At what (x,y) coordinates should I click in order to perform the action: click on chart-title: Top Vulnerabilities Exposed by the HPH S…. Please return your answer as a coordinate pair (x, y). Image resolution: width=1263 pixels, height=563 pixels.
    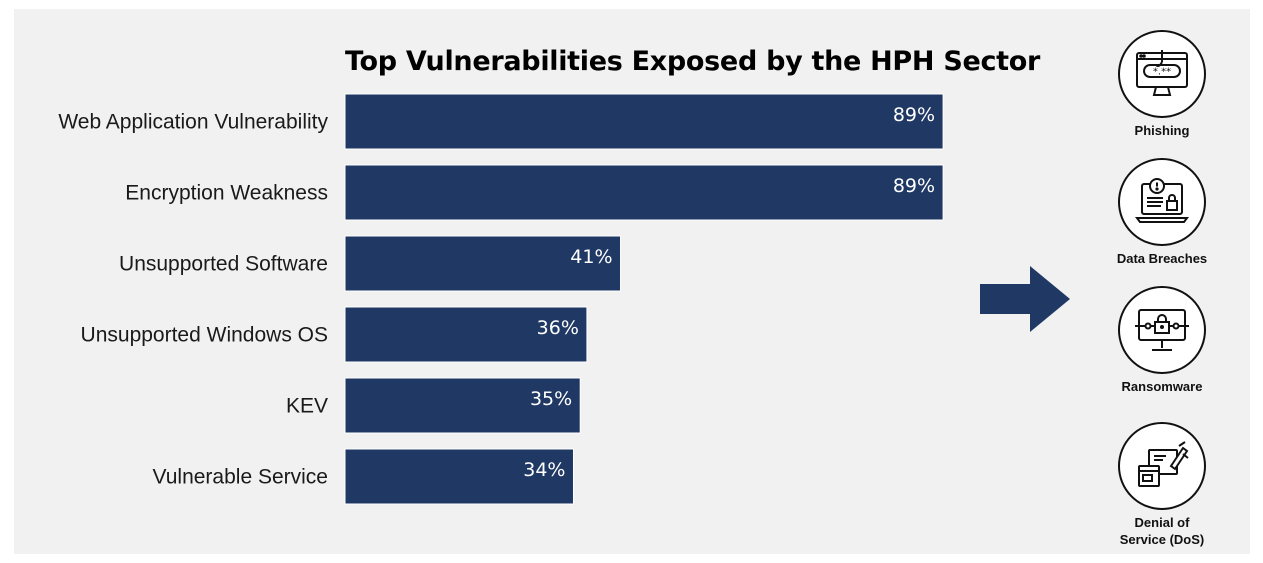
    Looking at the image, I should click on (693, 61).